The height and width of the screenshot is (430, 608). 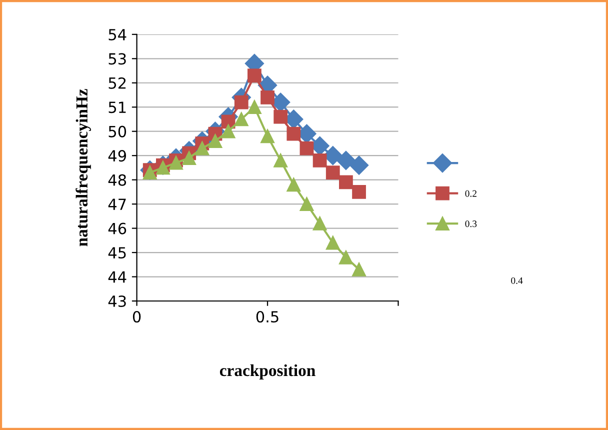 What do you see at coordinates (117, 132) in the screenshot?
I see `y-tick-label: 50` at bounding box center [117, 132].